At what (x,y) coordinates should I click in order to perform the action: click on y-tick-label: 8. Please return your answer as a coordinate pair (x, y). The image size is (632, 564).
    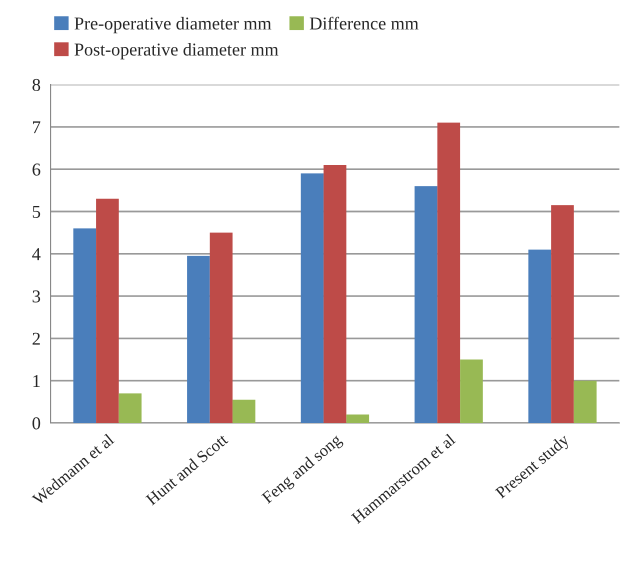
    Looking at the image, I should click on (36, 85).